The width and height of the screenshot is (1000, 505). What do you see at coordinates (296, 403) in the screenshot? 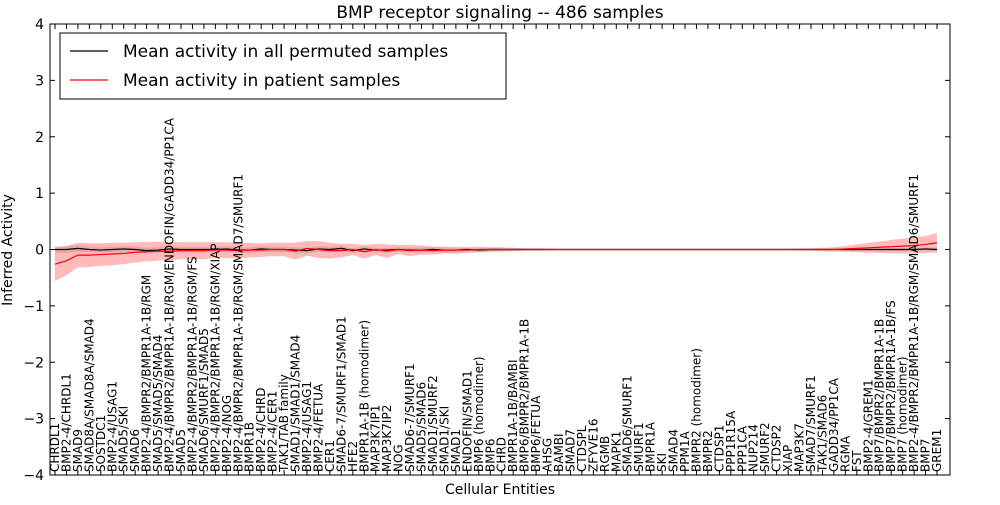
I see `x-tick-label: SMAD1/SMAD1/SMAD4` at bounding box center [296, 403].